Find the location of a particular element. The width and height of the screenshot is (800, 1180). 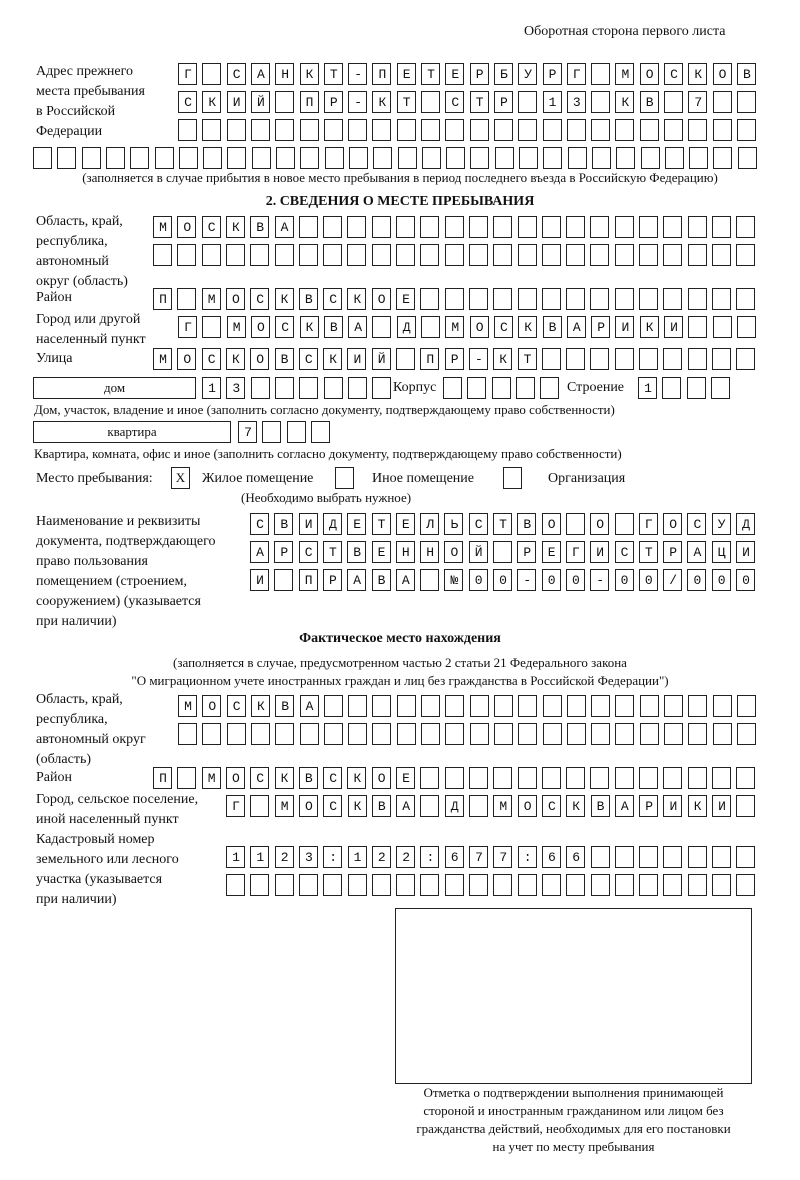

checkbox-organization is located at coordinates (512, 478).